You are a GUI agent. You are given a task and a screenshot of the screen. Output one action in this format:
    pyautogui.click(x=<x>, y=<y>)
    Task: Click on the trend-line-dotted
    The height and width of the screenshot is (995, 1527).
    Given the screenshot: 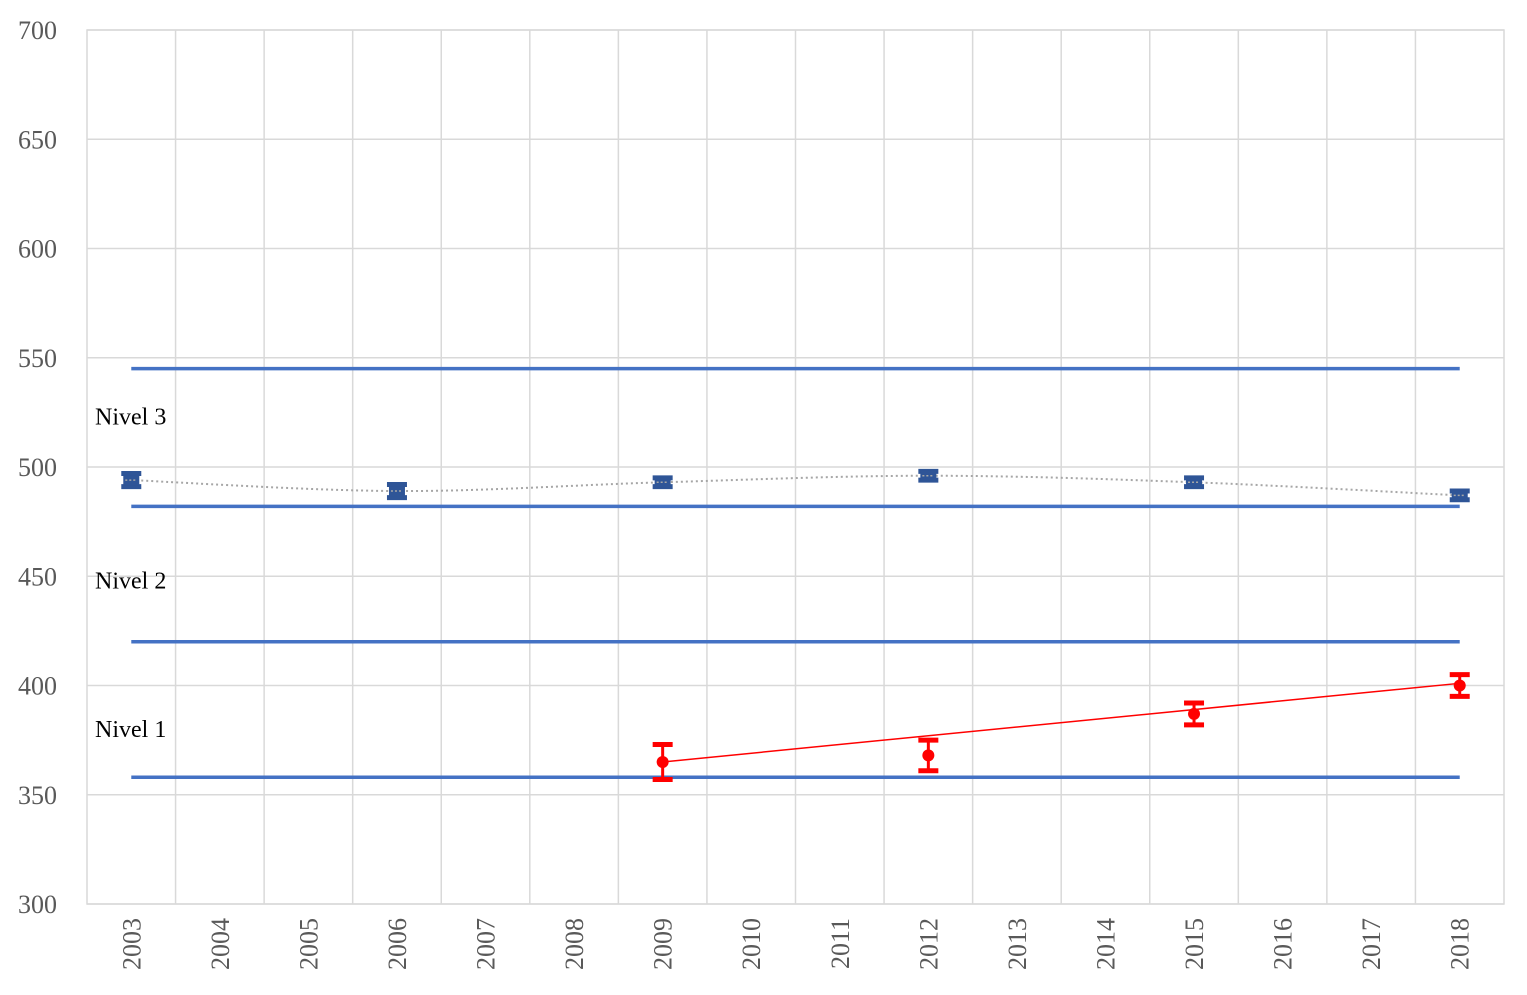 What is the action you would take?
    pyautogui.click(x=795, y=485)
    